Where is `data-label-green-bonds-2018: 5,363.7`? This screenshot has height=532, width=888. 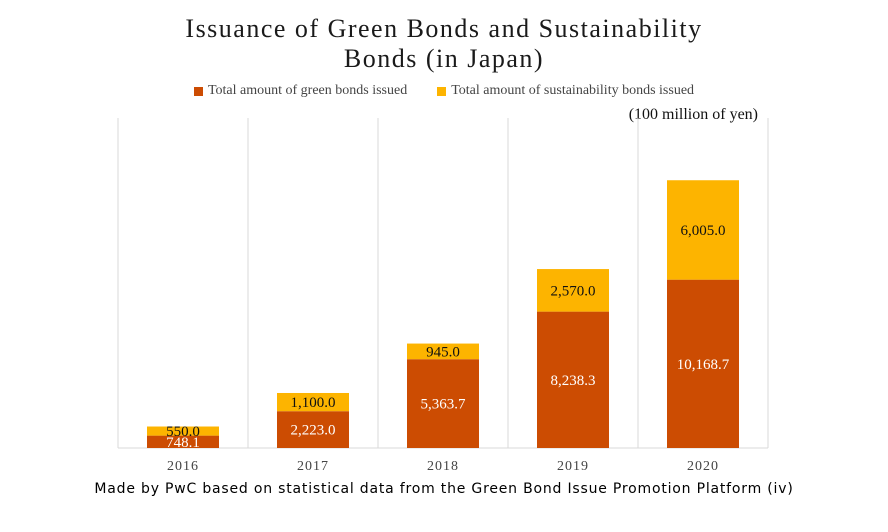 data-label-green-bonds-2018: 5,363.7 is located at coordinates (444, 405).